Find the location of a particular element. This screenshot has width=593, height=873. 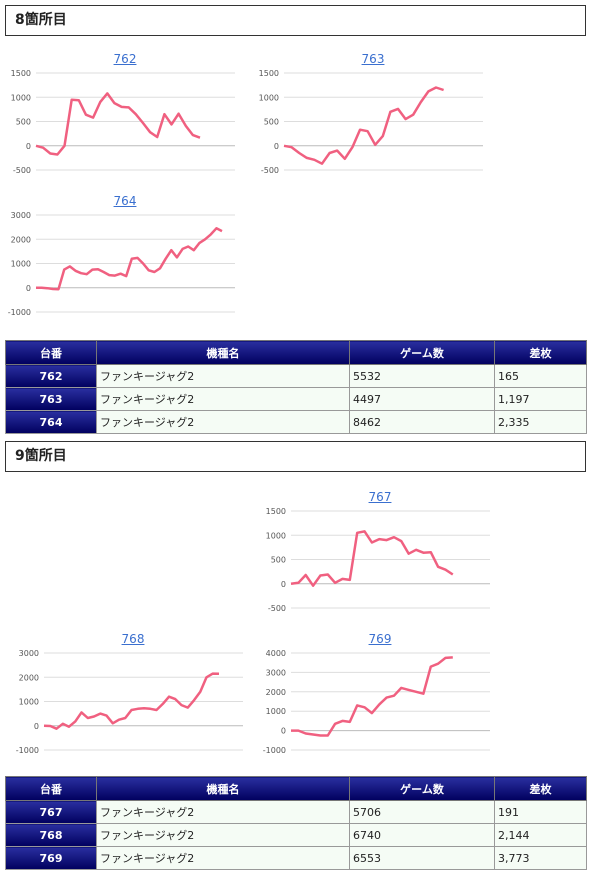

line-chart-764: 3000 2000 1000 0 -1000 is located at coordinates (121, 264).